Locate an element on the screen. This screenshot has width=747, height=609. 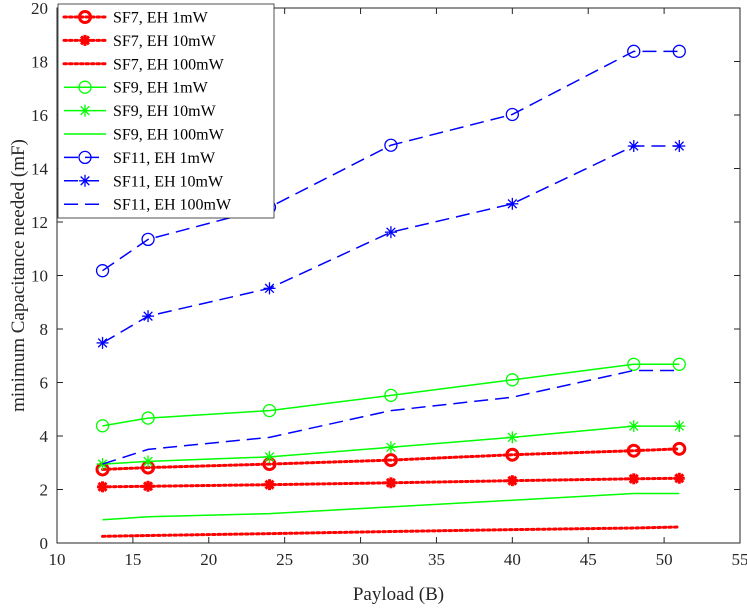
legend-entry-sf9-eh-100mw: SF9, EH 100mW is located at coordinates (144, 135).